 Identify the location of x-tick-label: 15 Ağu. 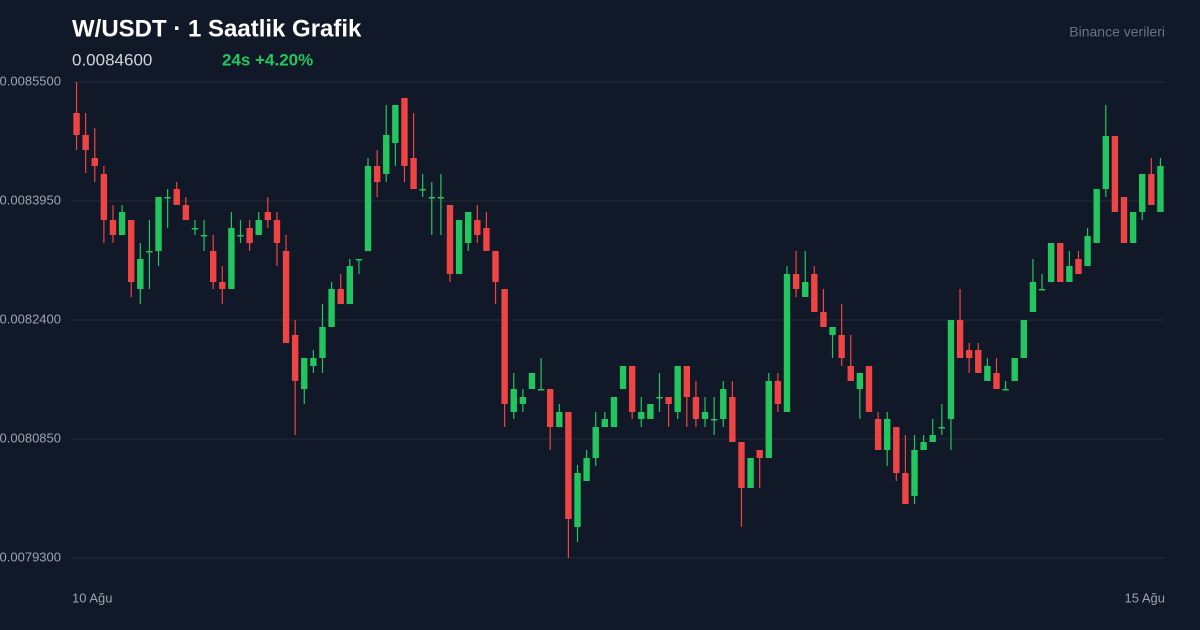
(1145, 597).